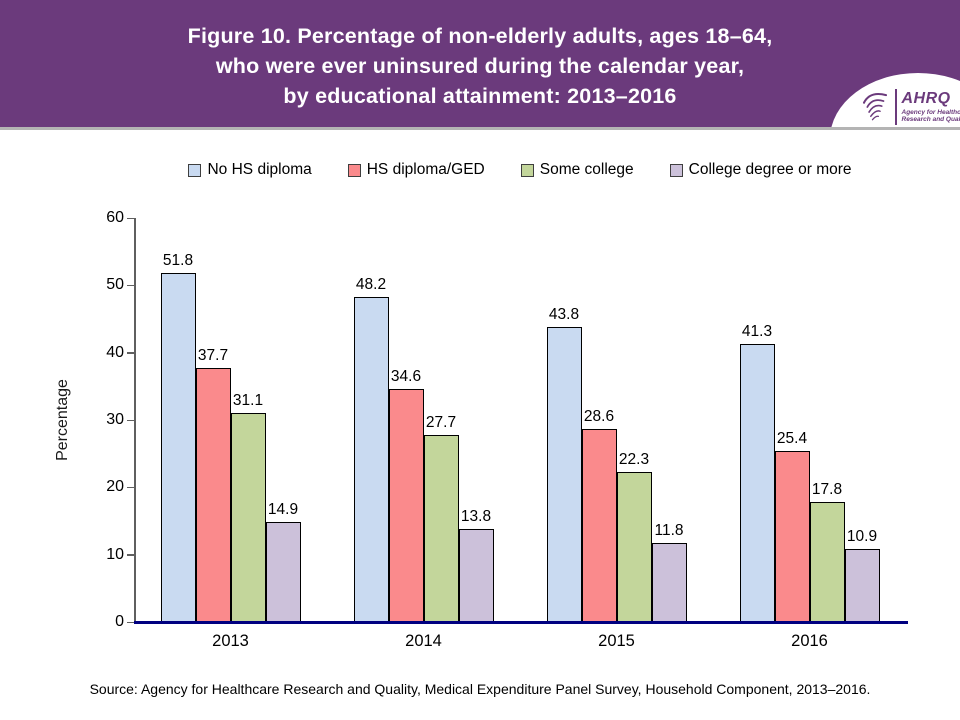 The height and width of the screenshot is (720, 960). Describe the element at coordinates (930, 119) in the screenshot. I see `logo-tagline-line-2: Research and Quality` at that location.